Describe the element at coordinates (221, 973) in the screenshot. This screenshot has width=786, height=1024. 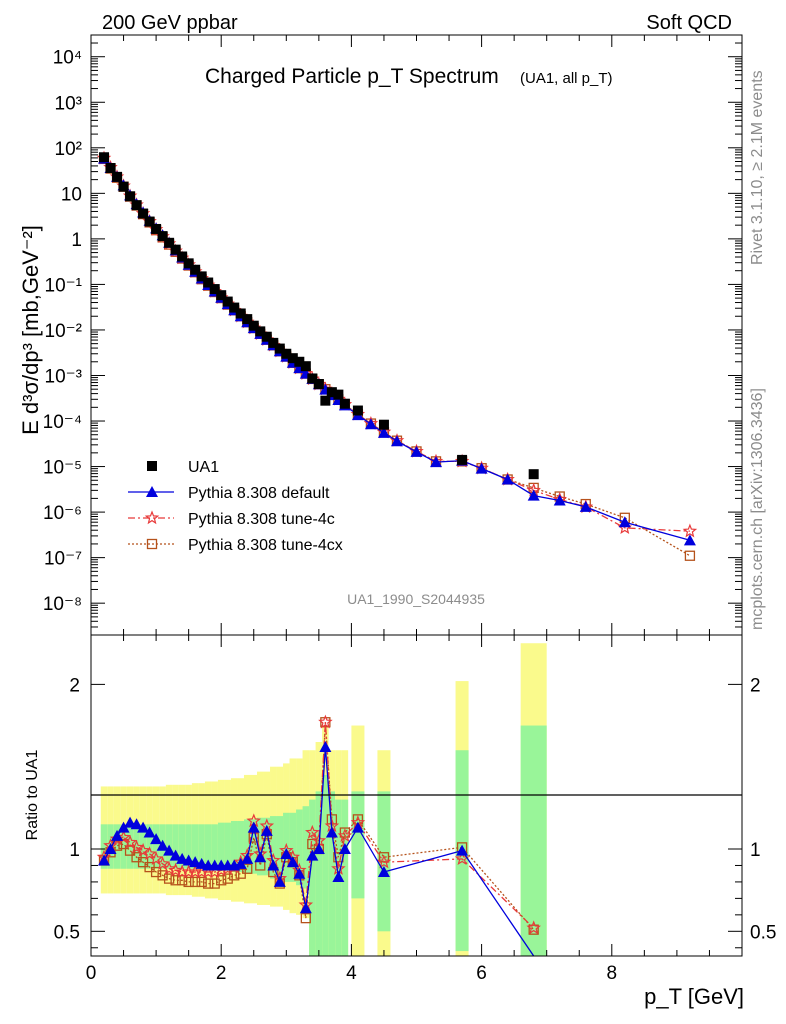
I see `ratio-x-tick-label: 2` at that location.